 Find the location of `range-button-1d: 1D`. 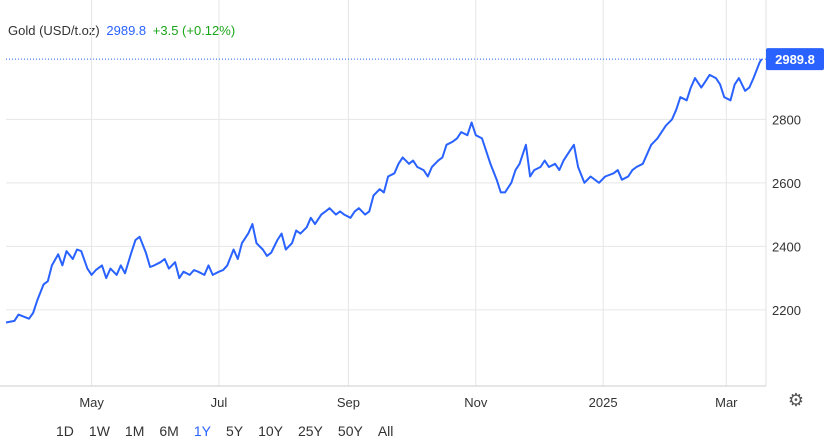

range-button-1d: 1D is located at coordinates (65, 431).